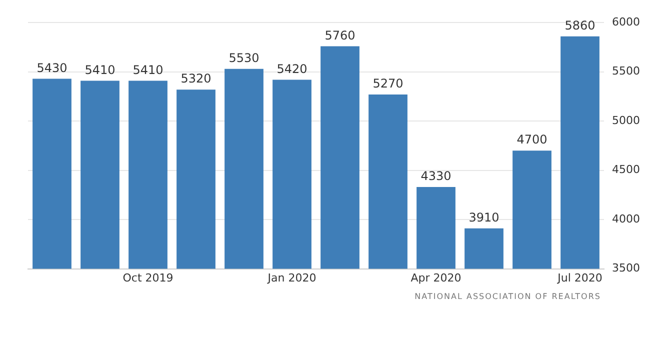  What do you see at coordinates (292, 69) in the screenshot?
I see `data-label: 5420` at bounding box center [292, 69].